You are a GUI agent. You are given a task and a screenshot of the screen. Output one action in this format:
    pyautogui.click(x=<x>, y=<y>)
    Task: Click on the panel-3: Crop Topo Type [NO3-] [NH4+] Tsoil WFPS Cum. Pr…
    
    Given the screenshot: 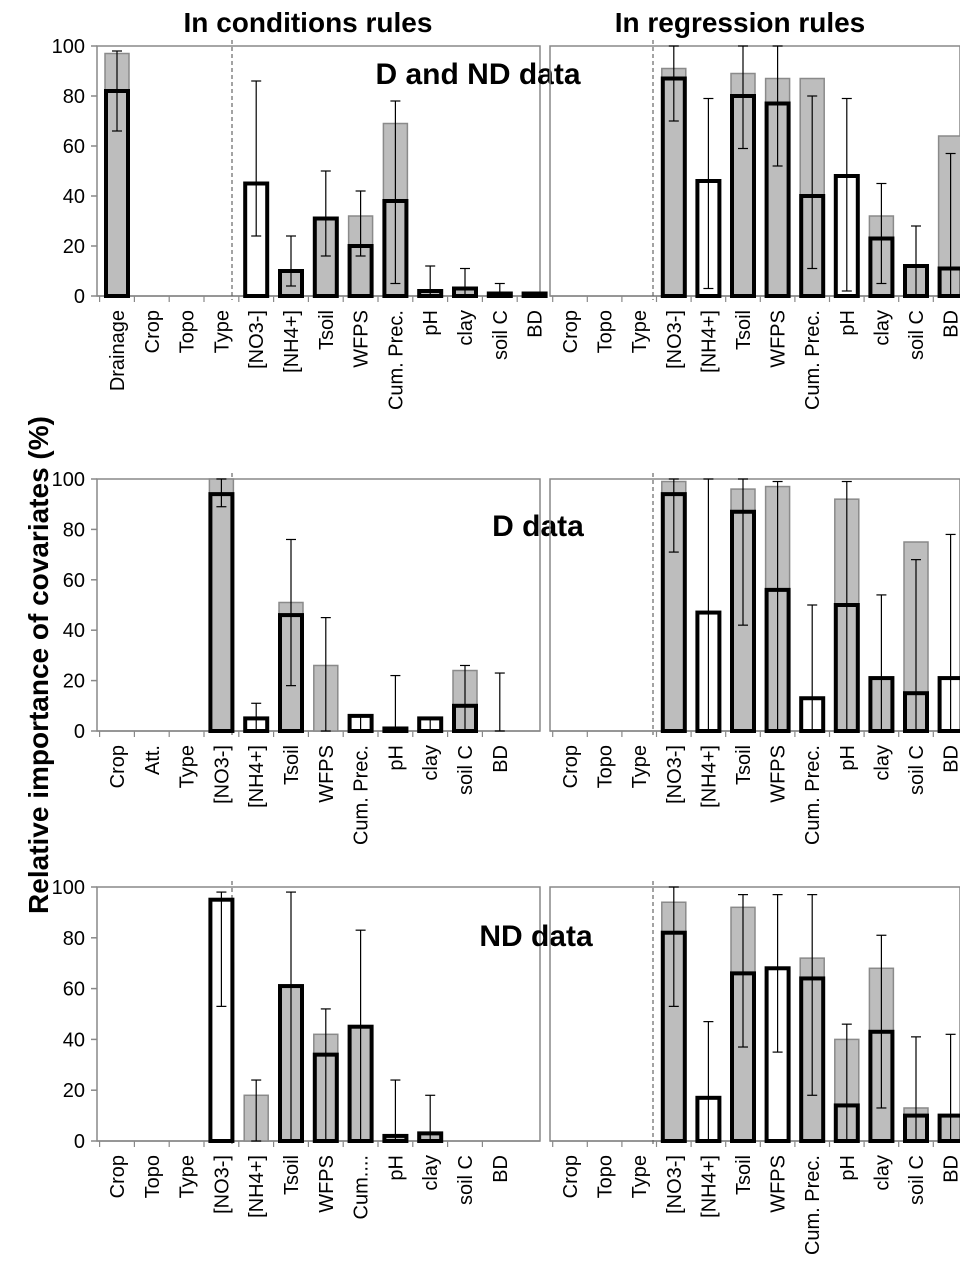 What is the action you would take?
    pyautogui.click(x=754, y=659)
    